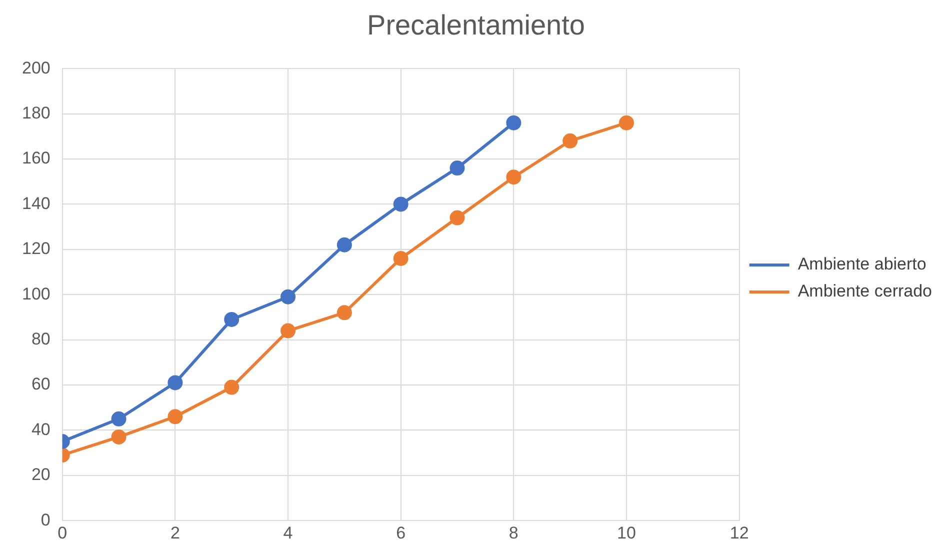 This screenshot has width=950, height=552. I want to click on legend-label: Ambiente cerrado, so click(865, 291).